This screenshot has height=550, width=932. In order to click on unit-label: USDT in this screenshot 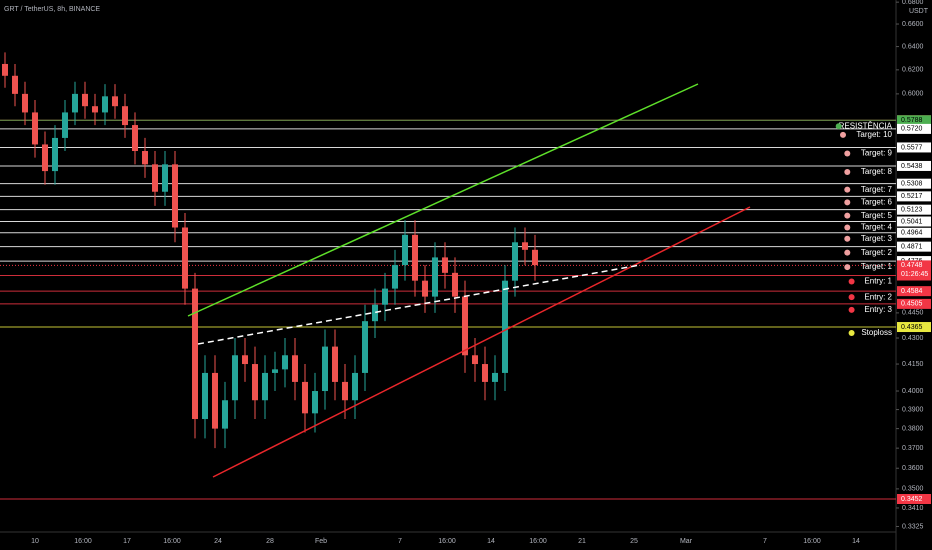, I will do `click(919, 11)`.